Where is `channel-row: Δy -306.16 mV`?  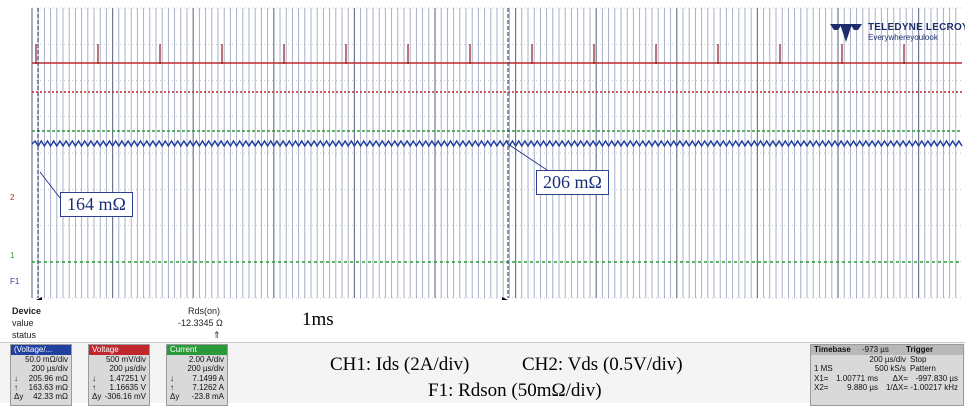
channel-row: Δy -306.16 mV is located at coordinates (119, 396).